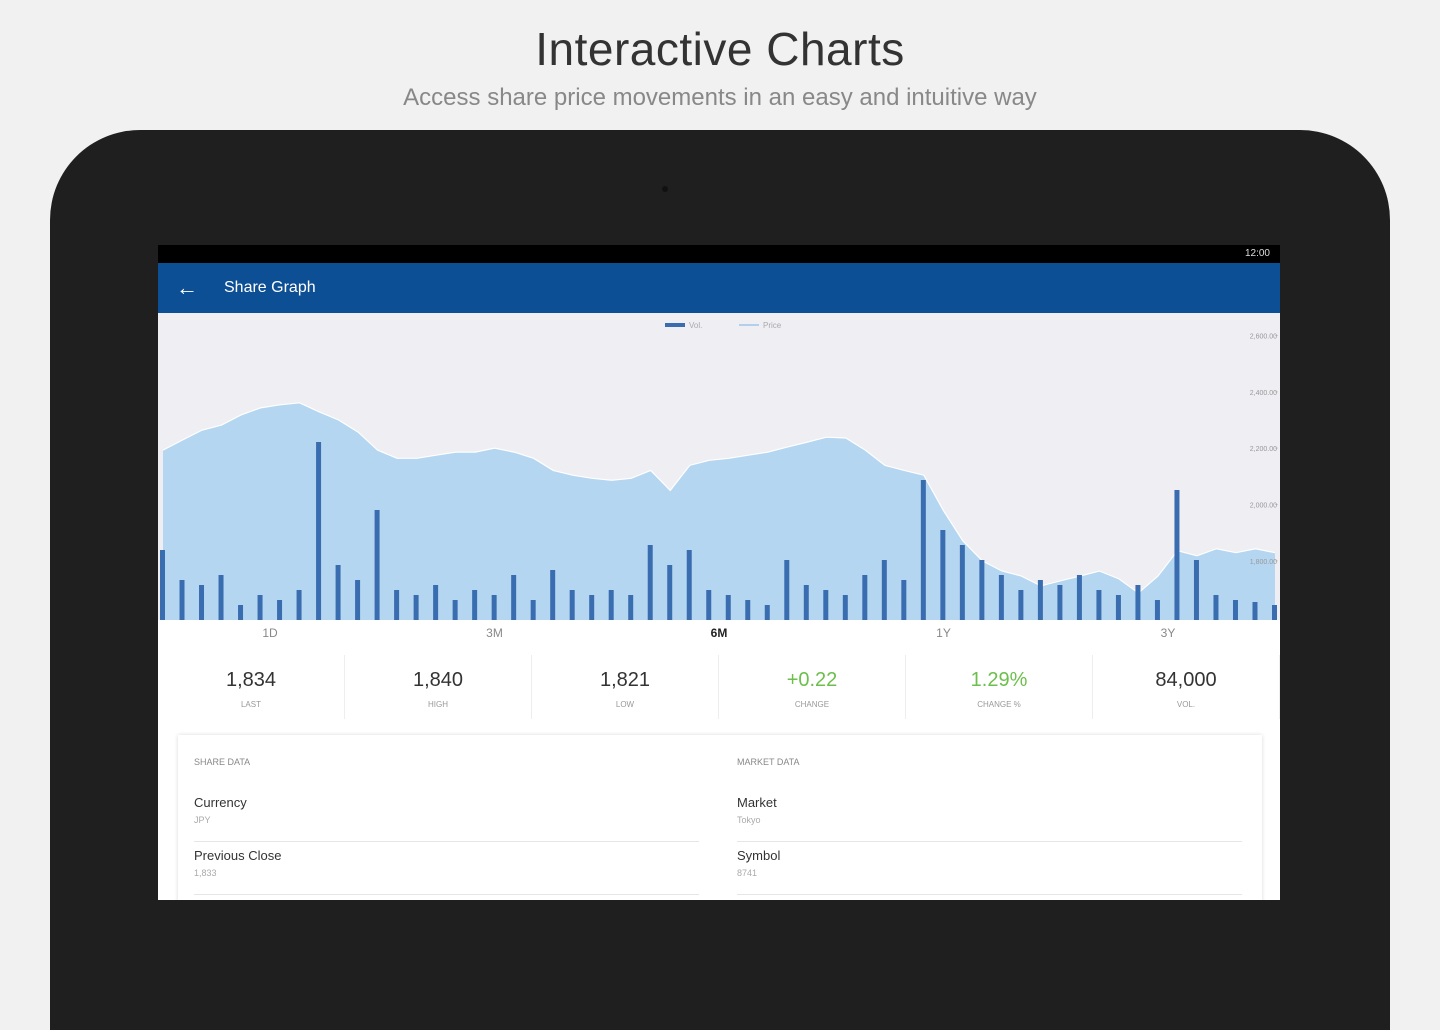  What do you see at coordinates (446, 868) in the screenshot?
I see `data-row: Previous Close 1,833` at bounding box center [446, 868].